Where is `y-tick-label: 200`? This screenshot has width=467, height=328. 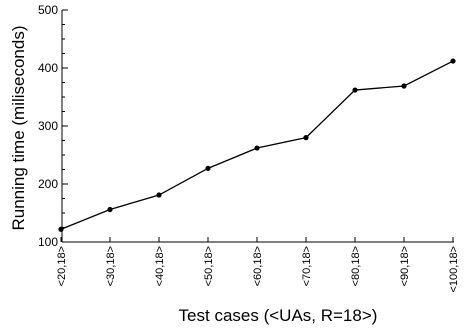
y-tick-label: 200 is located at coordinates (48, 184).